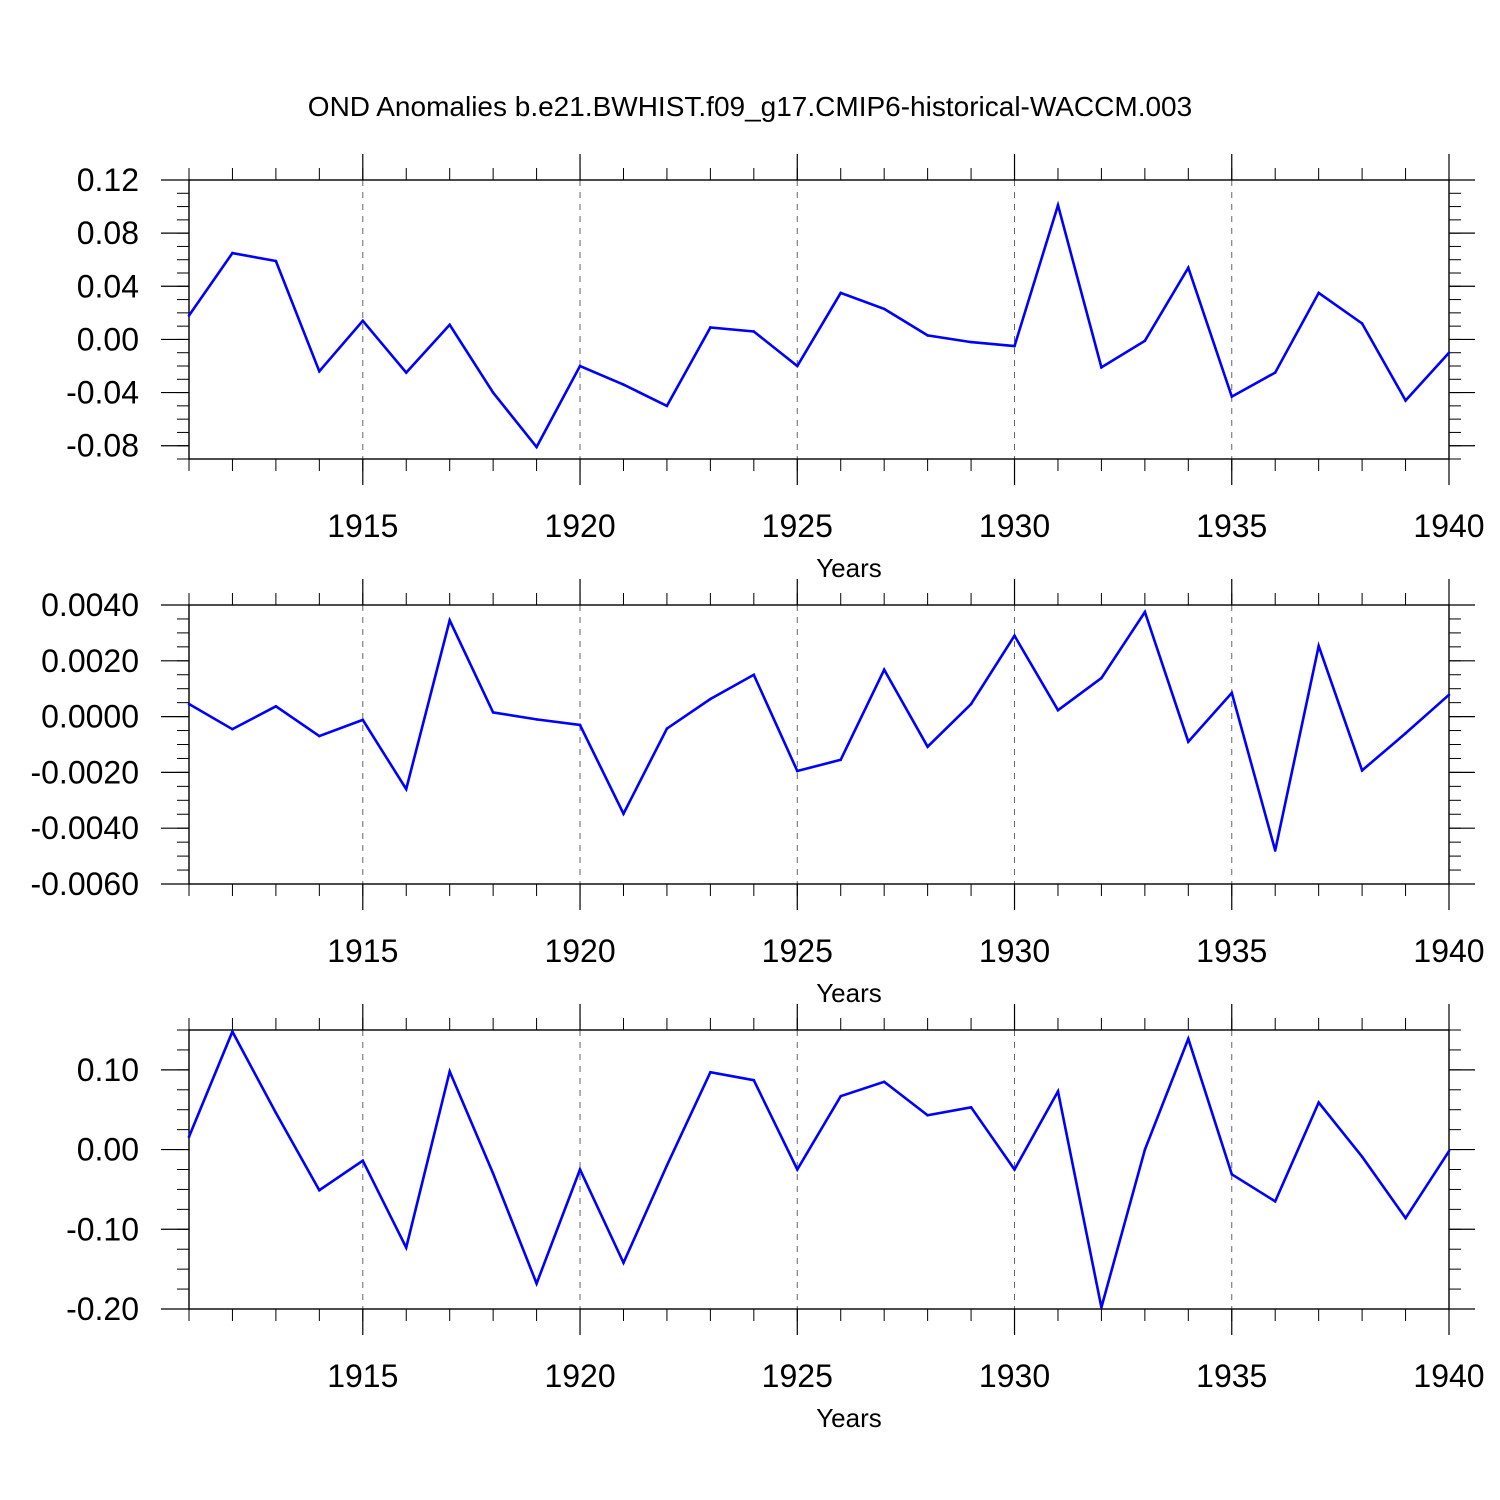 Image resolution: width=1500 pixels, height=1500 pixels. I want to click on y-tick-label: -0.0020, so click(84, 772).